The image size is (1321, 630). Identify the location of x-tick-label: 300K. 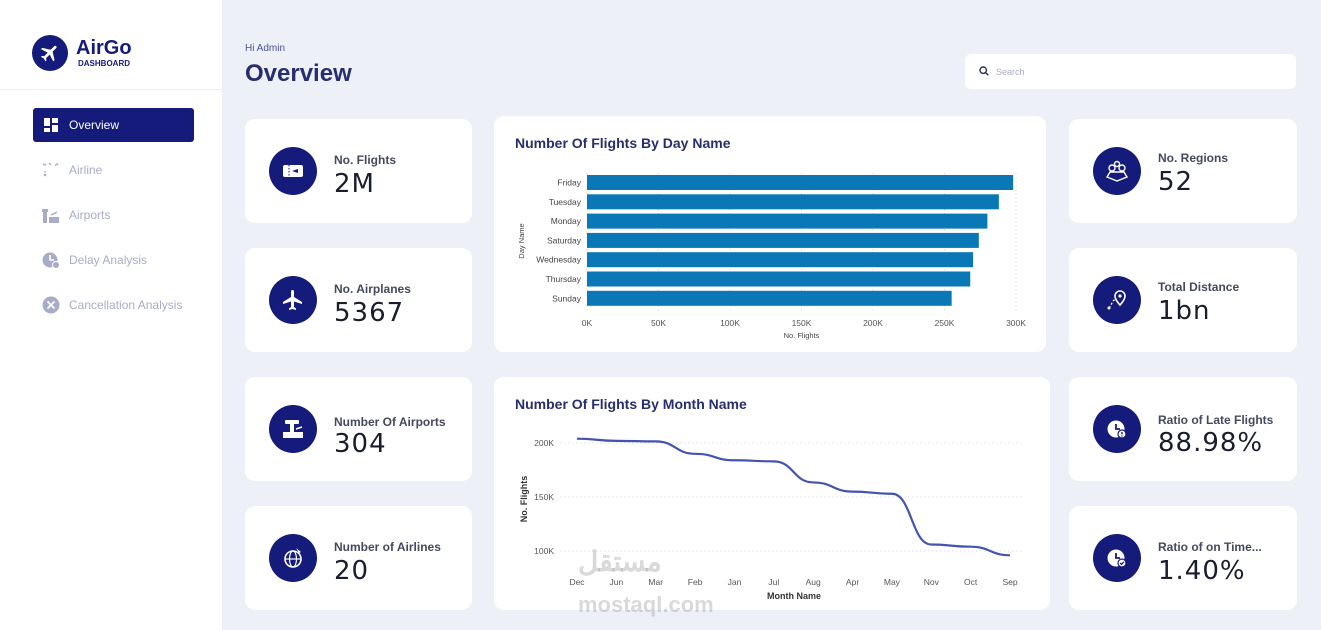
(1016, 323).